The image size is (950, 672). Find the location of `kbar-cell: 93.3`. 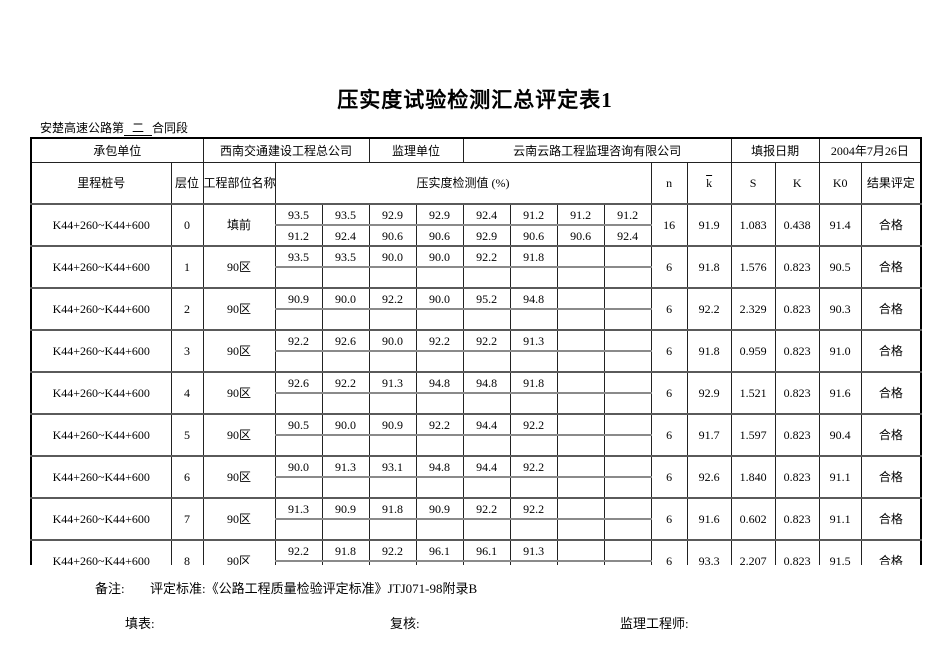

kbar-cell: 93.3 is located at coordinates (709, 552).